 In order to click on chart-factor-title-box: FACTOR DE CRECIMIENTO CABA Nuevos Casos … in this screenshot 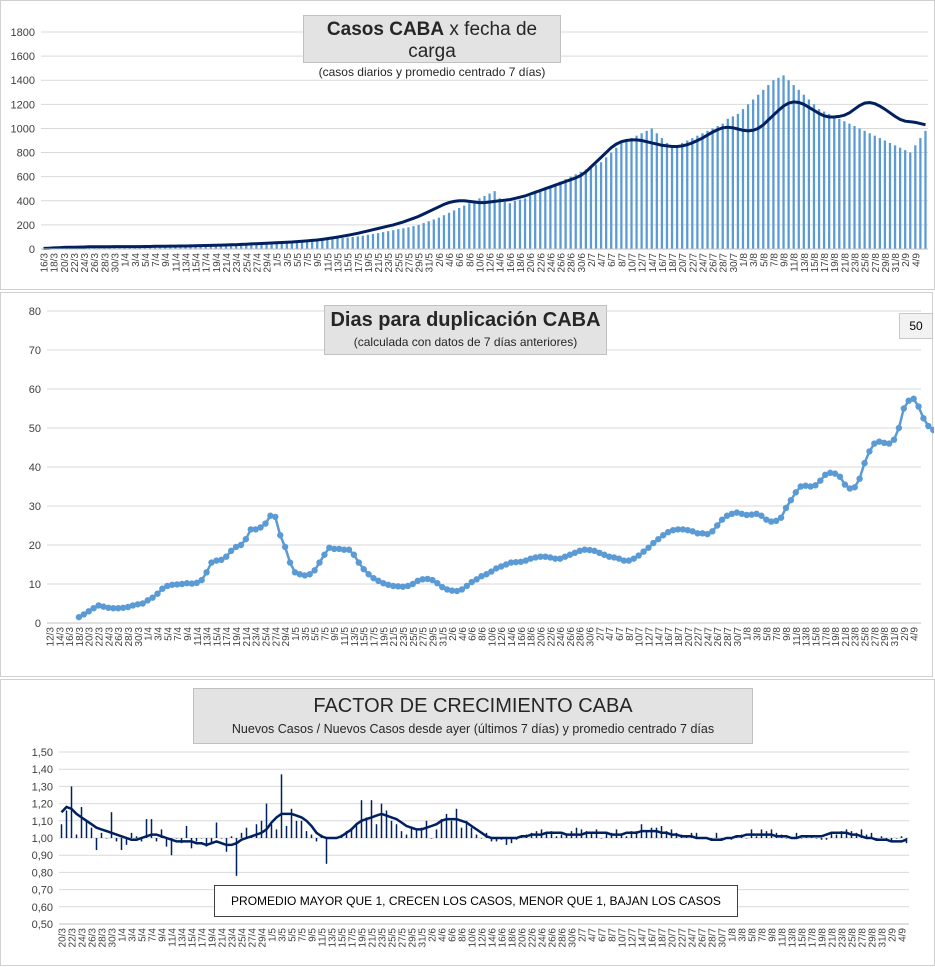, I will do `click(473, 716)`.